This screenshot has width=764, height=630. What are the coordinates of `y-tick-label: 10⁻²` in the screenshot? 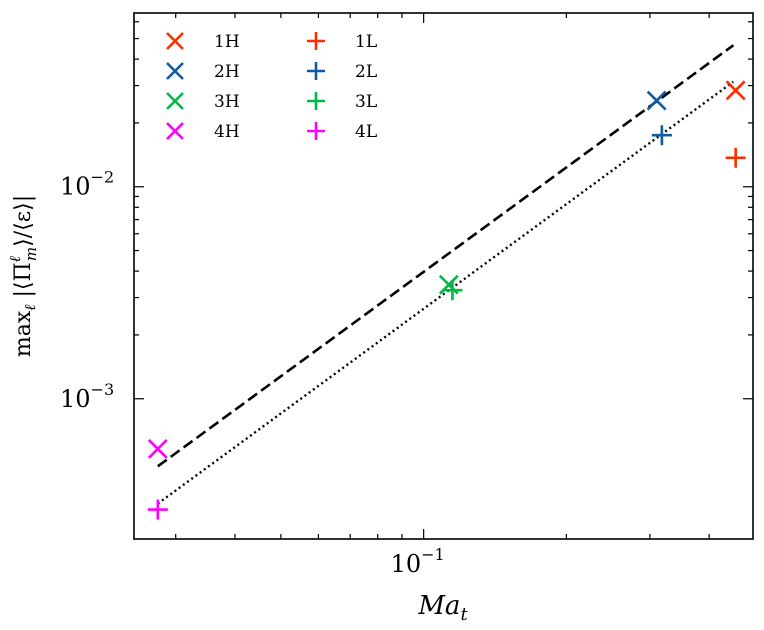 It's located at (87, 184).